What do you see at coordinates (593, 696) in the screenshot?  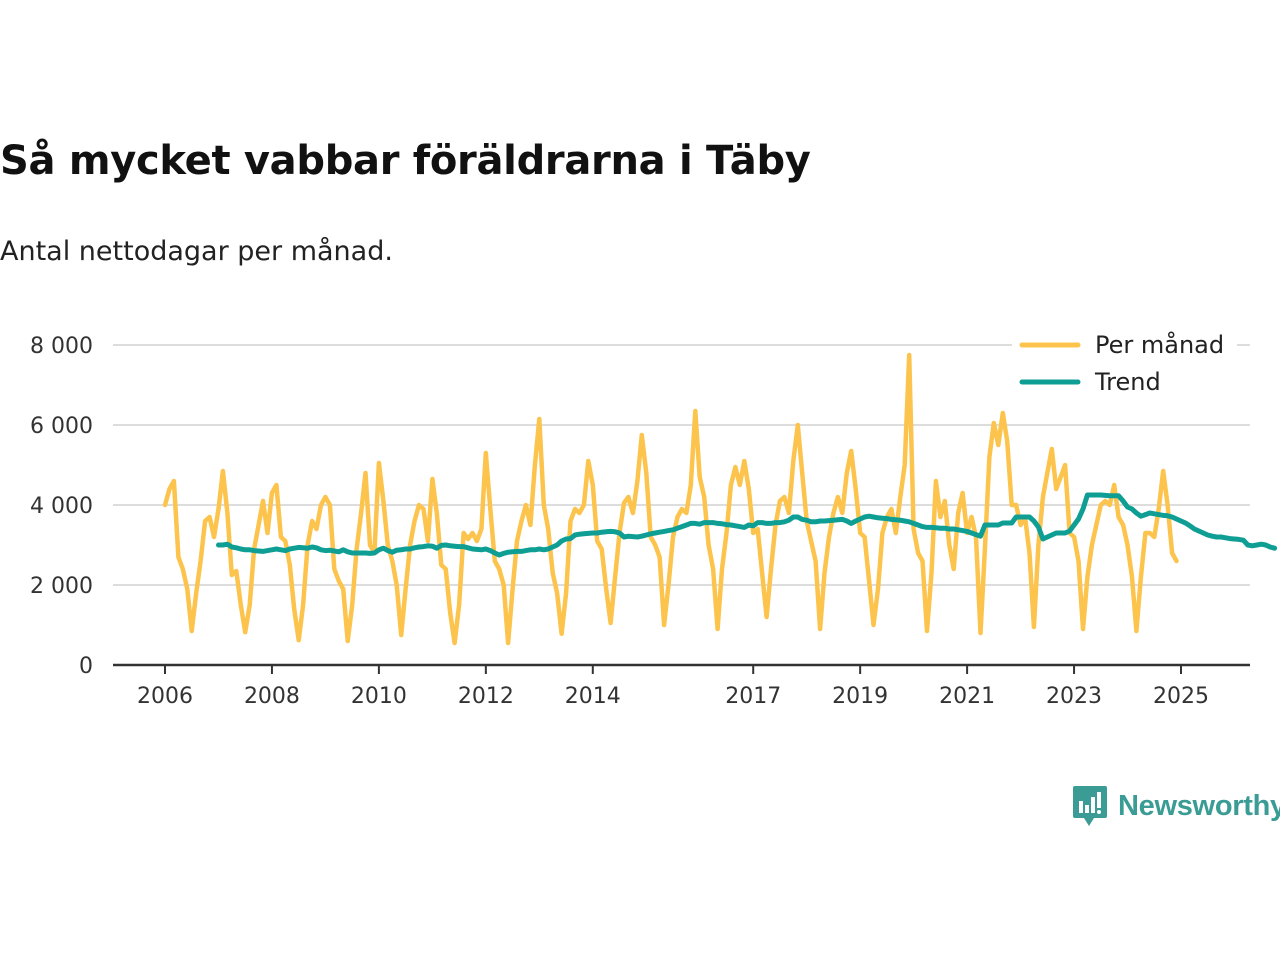 I see `x-tick-label: 2014` at bounding box center [593, 696].